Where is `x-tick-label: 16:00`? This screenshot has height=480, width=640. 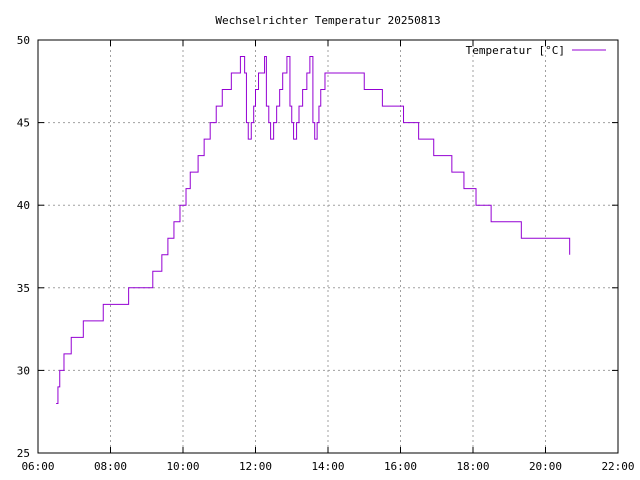 x-tick-label: 16:00 is located at coordinates (400, 466).